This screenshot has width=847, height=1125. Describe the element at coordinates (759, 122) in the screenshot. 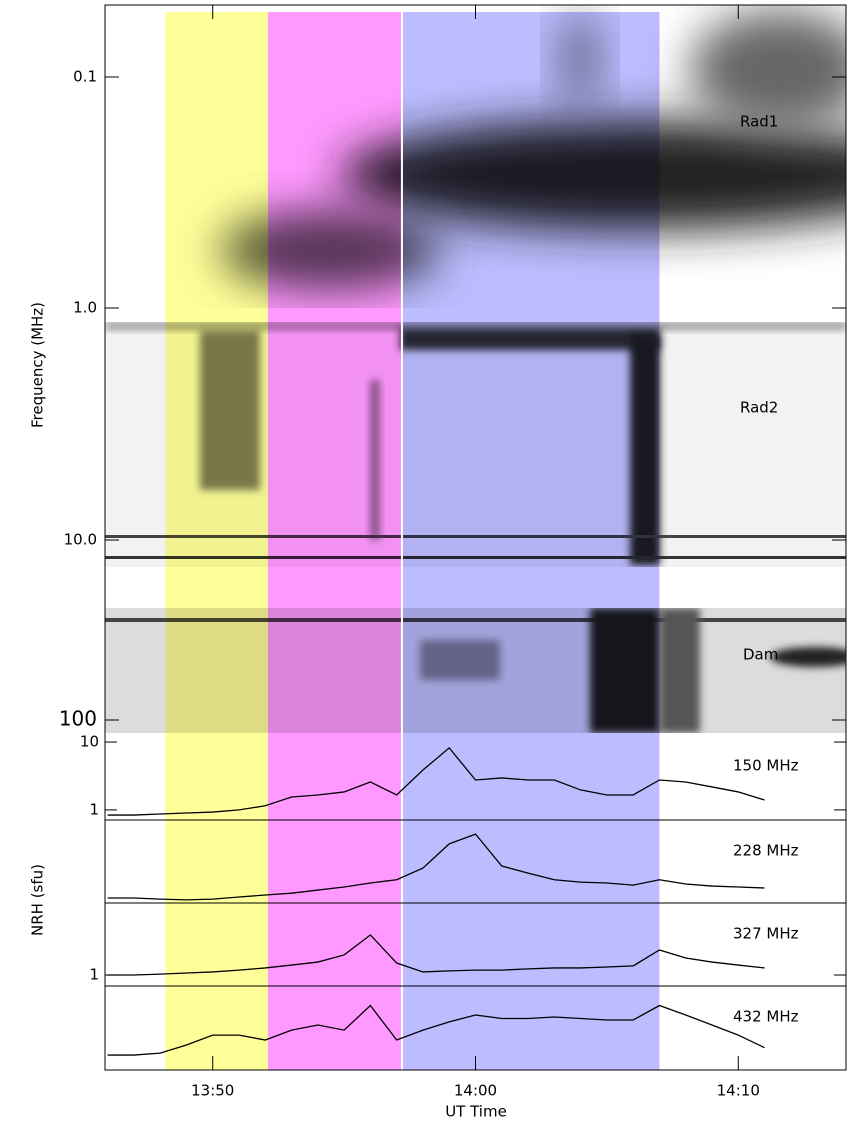

I see `band-label: Rad1` at that location.